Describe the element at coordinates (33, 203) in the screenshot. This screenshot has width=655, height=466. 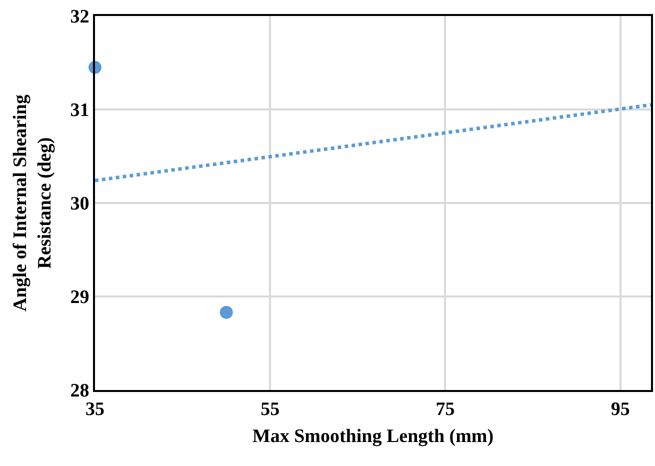
I see `y-axis-title: Angle of Internal Shearing Resistance (deg)` at that location.